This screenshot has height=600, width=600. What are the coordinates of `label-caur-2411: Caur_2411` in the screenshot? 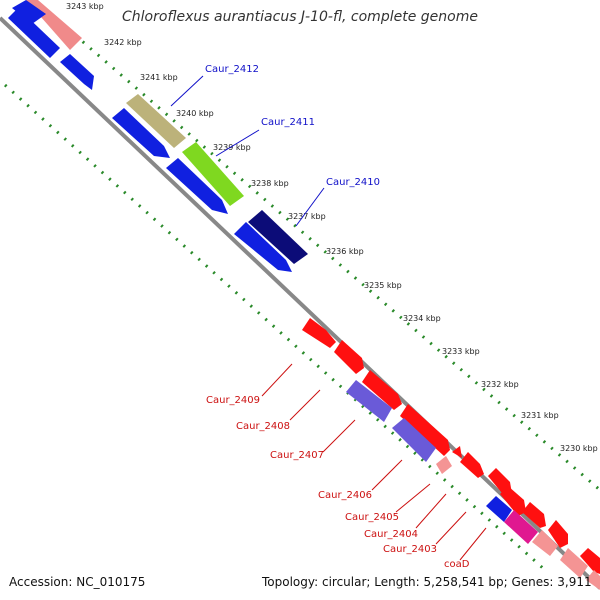 It's located at (288, 122).